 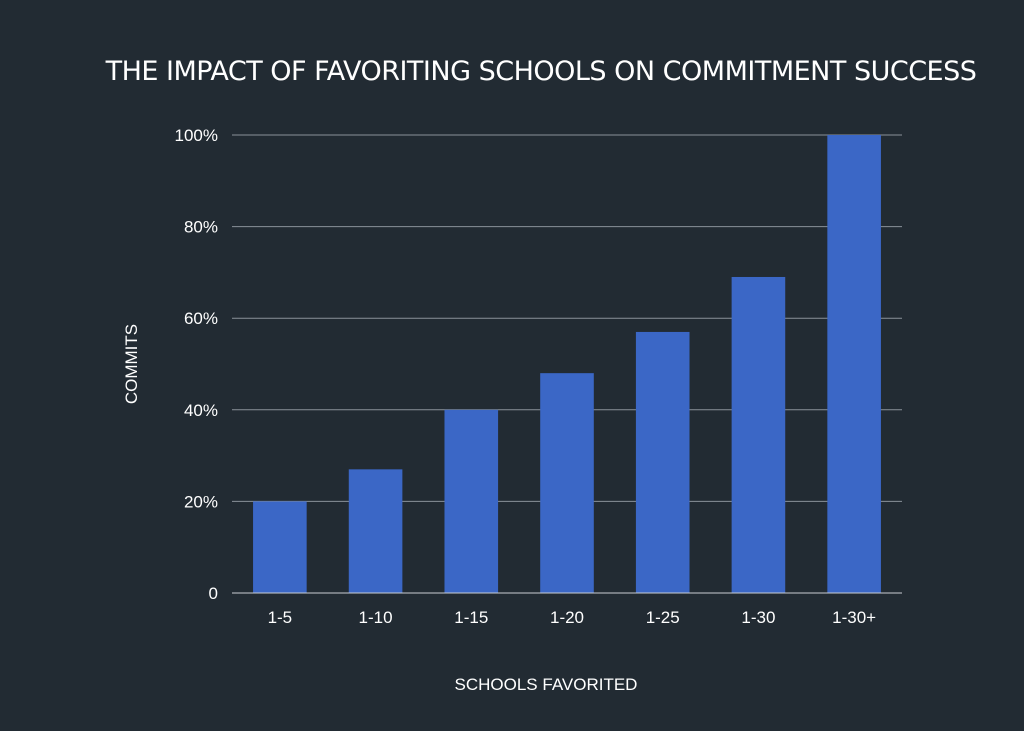 What do you see at coordinates (471, 617) in the screenshot?
I see `x-tick-label: 1-15` at bounding box center [471, 617].